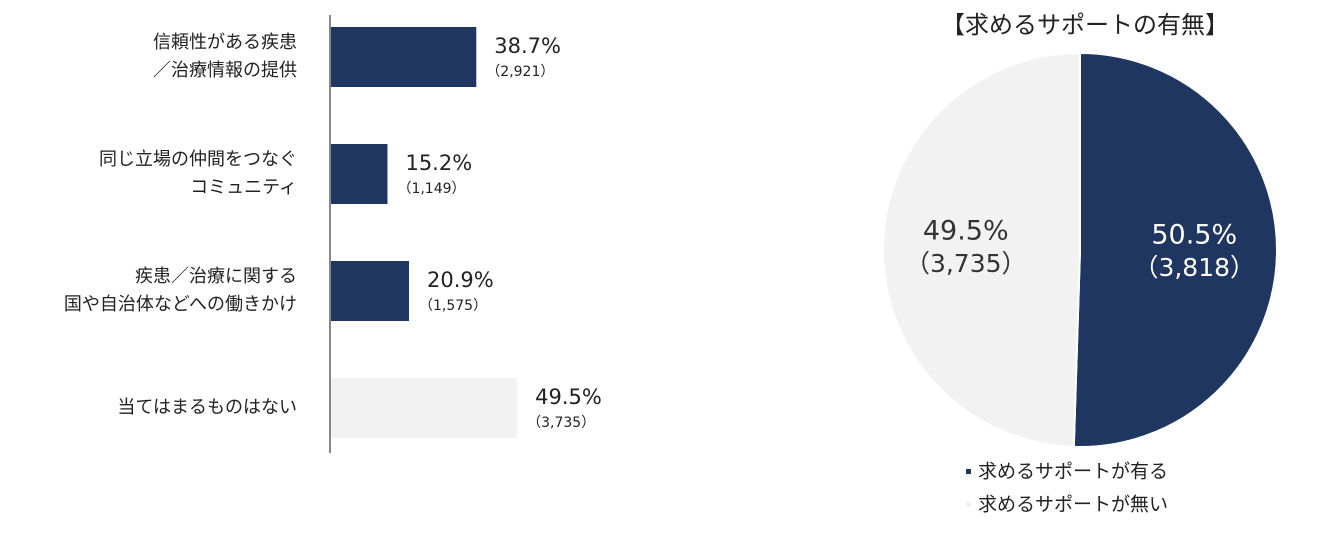 The width and height of the screenshot is (1333, 542). Describe the element at coordinates (1073, 505) in the screenshot. I see `legend-label: 求めるサポートが無い` at that location.